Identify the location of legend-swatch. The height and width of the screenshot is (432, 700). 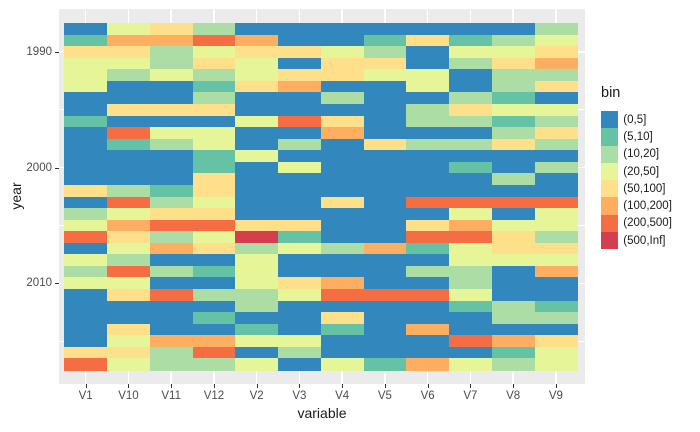
(610, 154).